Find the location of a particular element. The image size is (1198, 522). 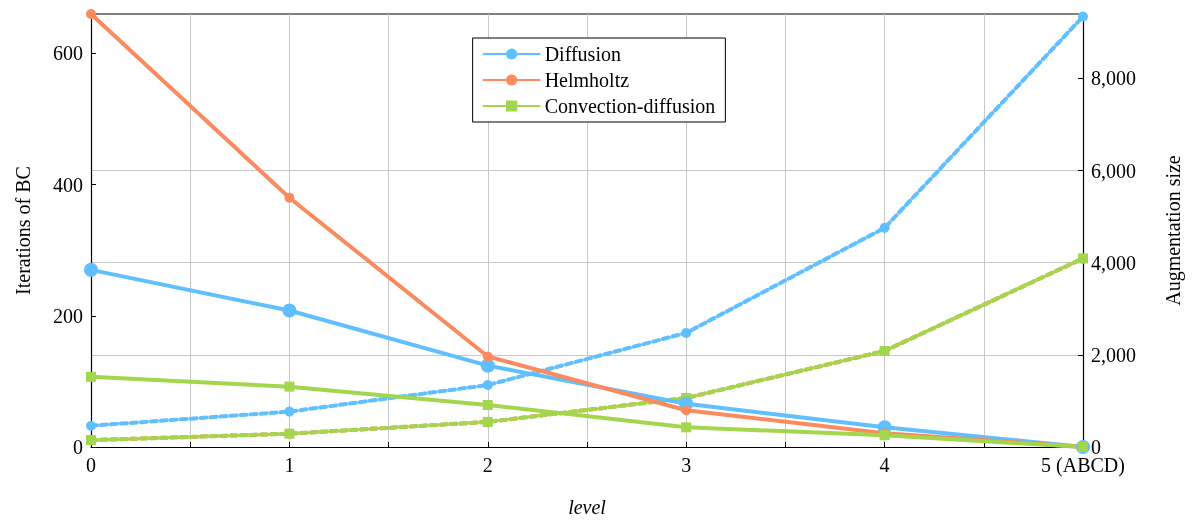

y2-axis-title: Augmentation size is located at coordinates (1173, 230).